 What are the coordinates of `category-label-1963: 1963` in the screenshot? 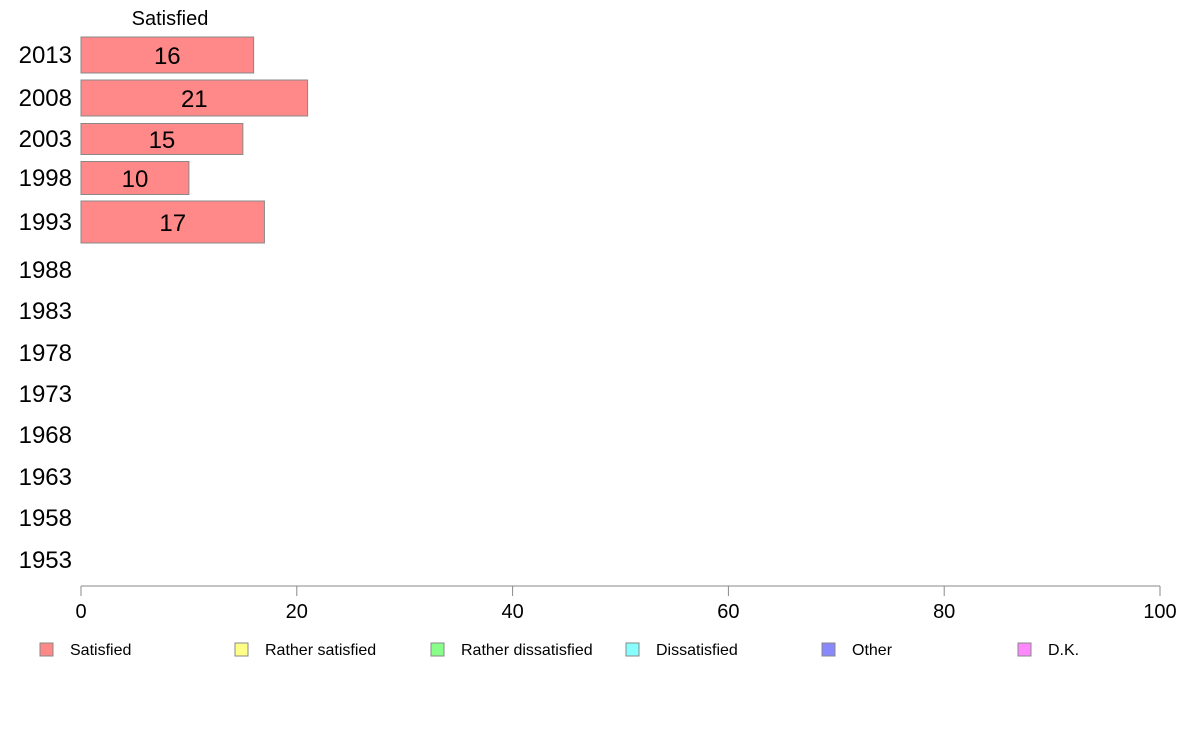 It's located at (45, 477).